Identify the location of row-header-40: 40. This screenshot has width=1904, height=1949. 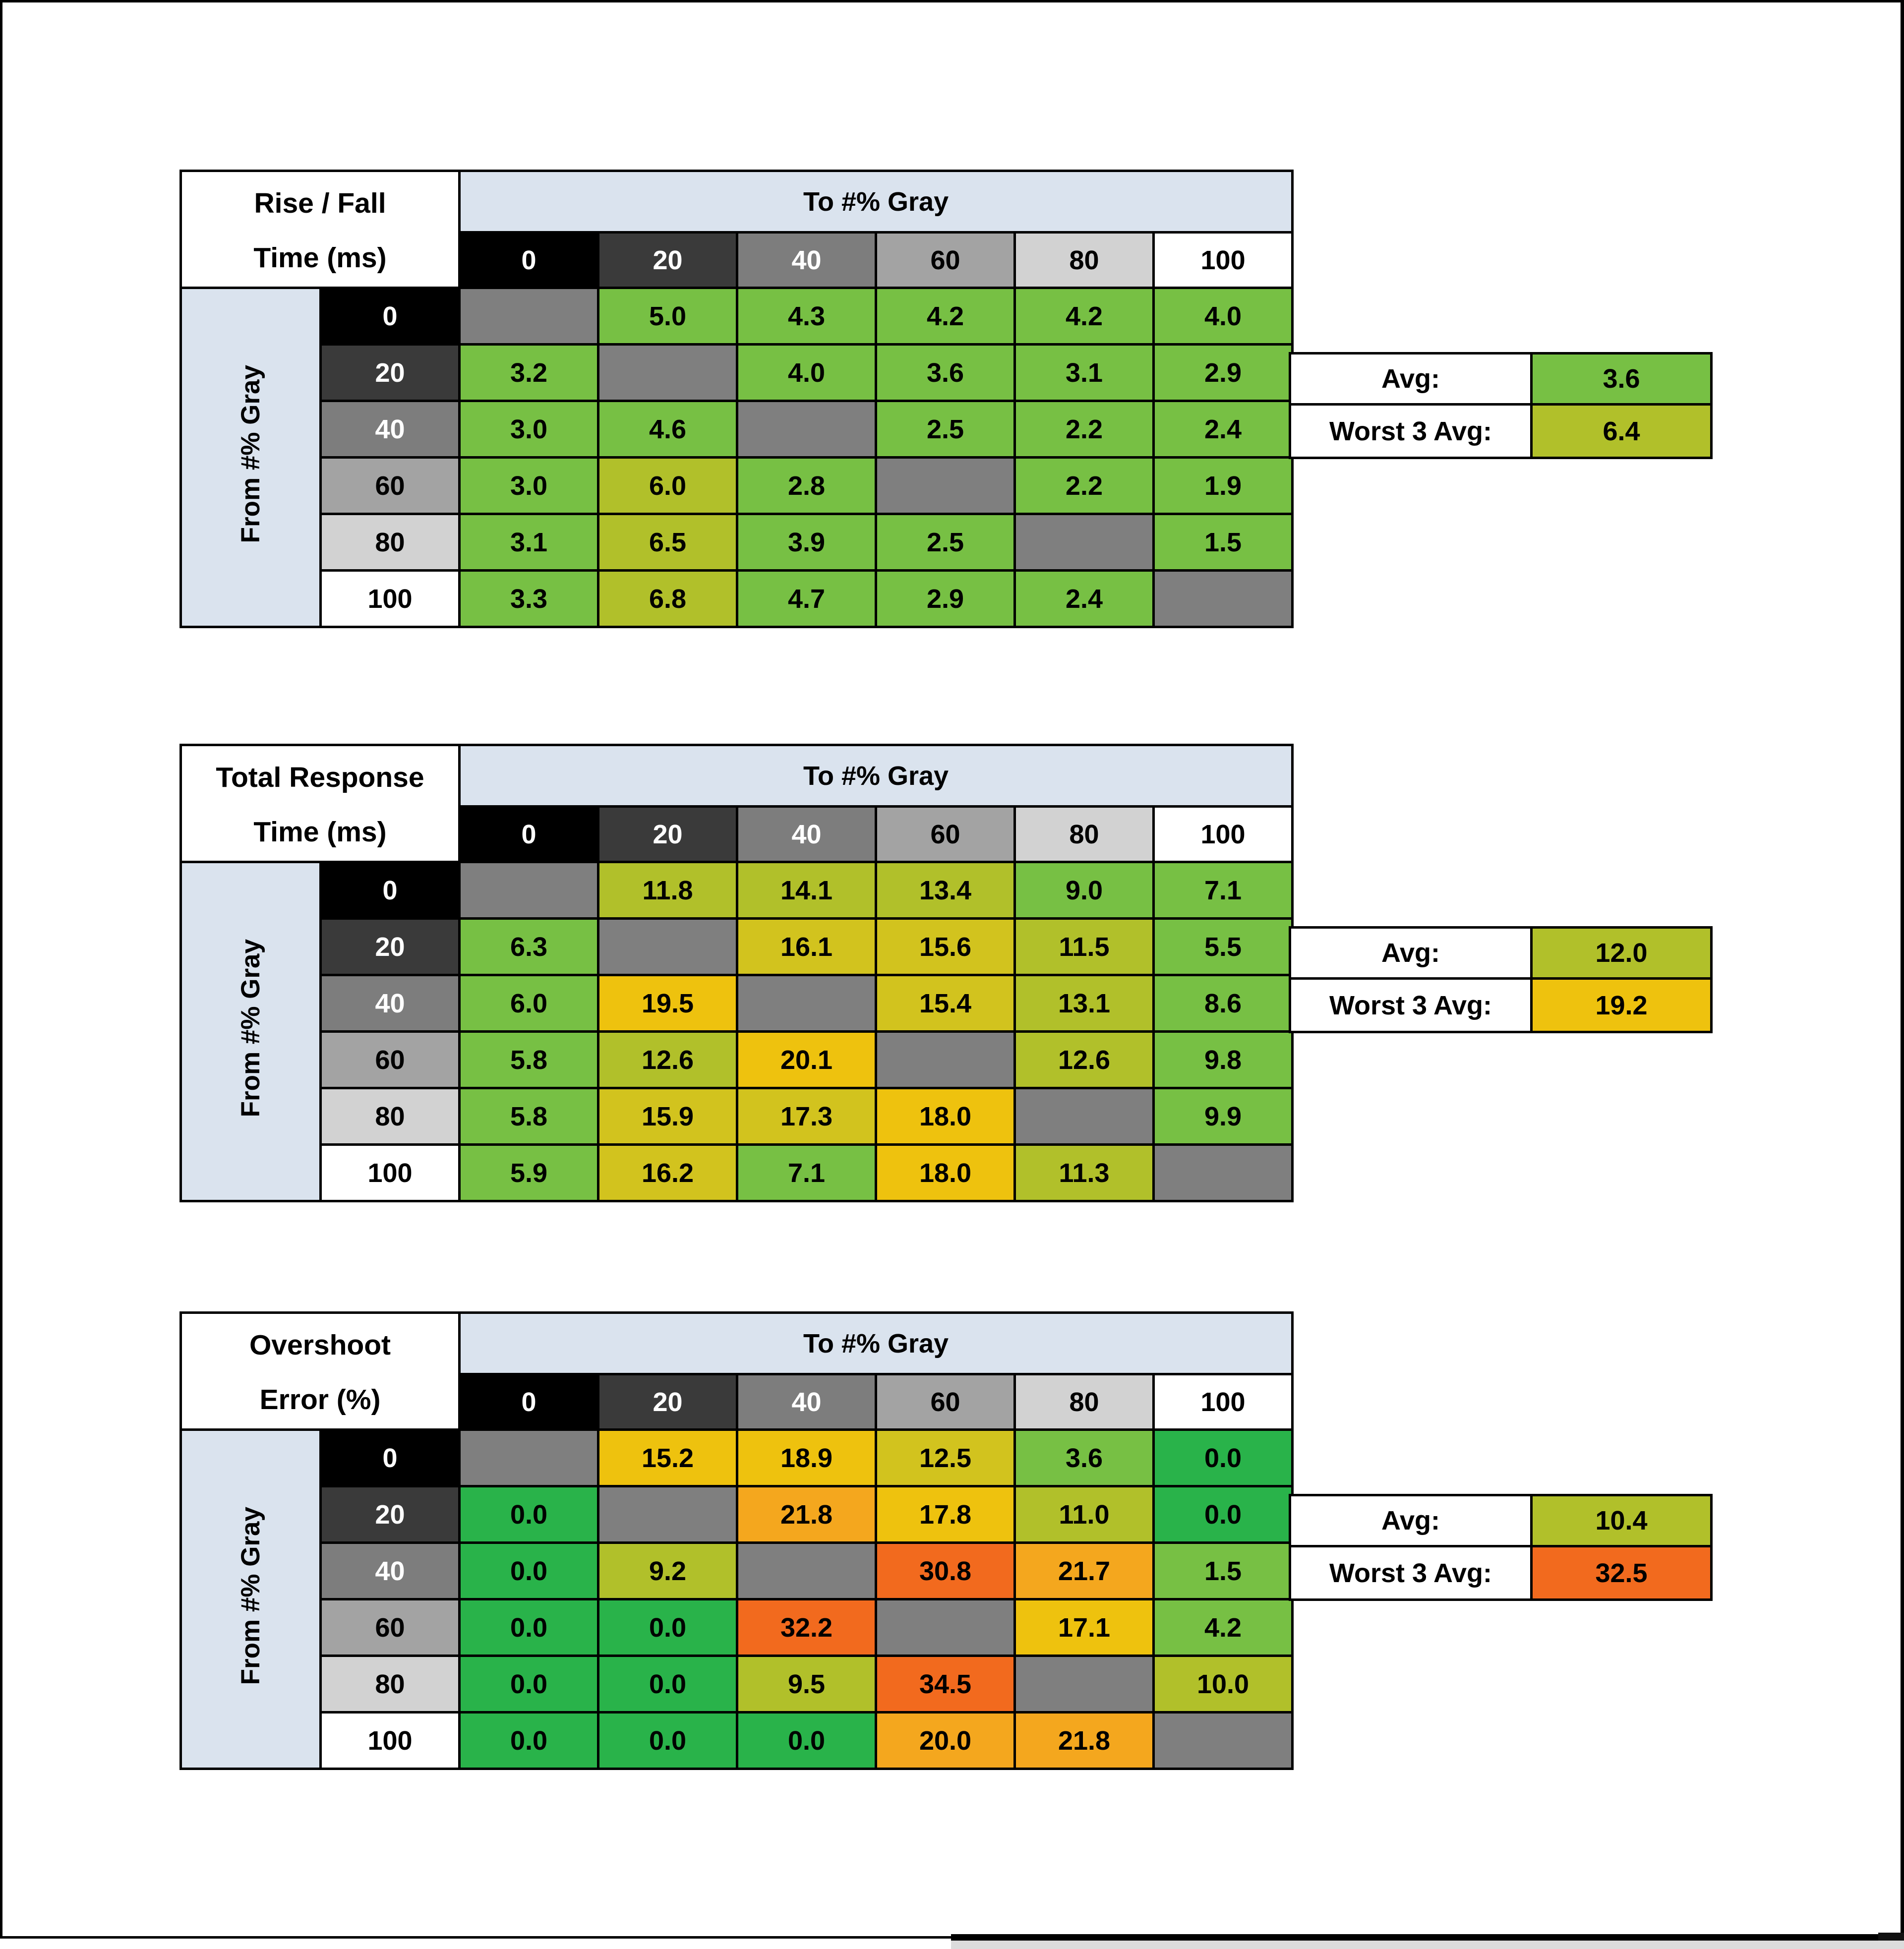
(390, 430).